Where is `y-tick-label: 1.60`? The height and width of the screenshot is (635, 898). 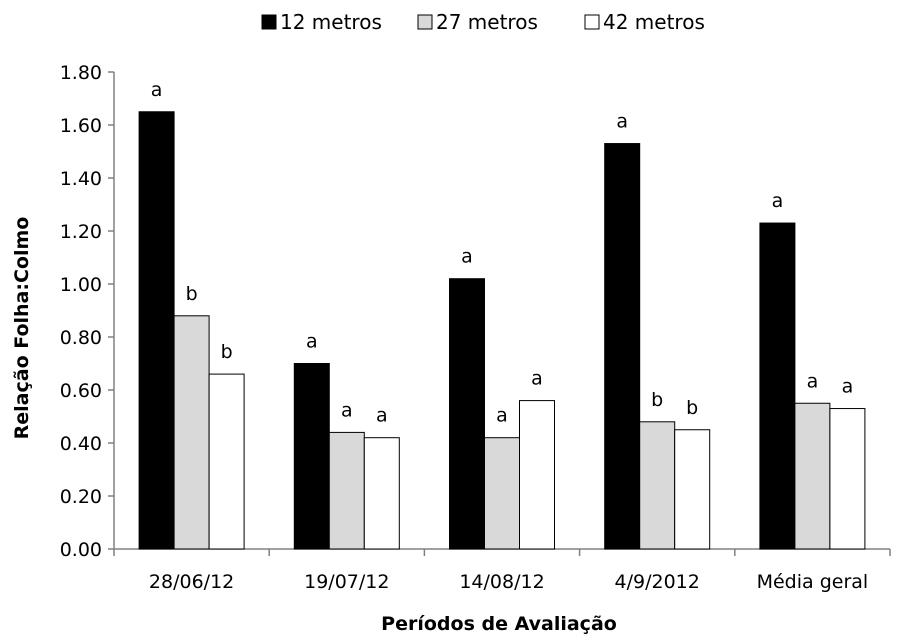
y-tick-label: 1.60 is located at coordinates (81, 126).